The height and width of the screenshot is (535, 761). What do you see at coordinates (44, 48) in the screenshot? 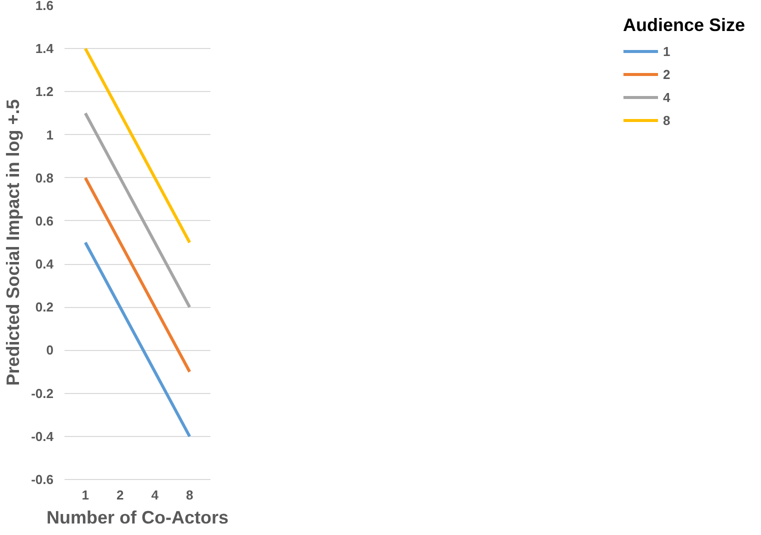
I see `y-tick-label: 1.4` at bounding box center [44, 48].